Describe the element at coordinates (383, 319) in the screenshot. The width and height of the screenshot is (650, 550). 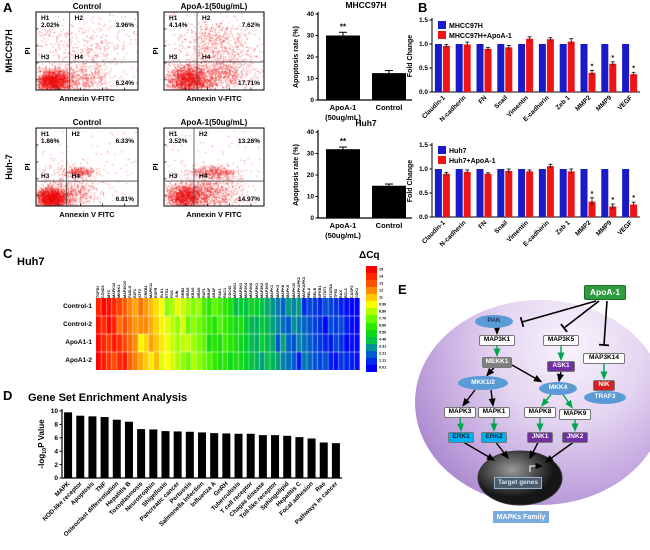
I see `scale-tick-label: 7.70` at that location.